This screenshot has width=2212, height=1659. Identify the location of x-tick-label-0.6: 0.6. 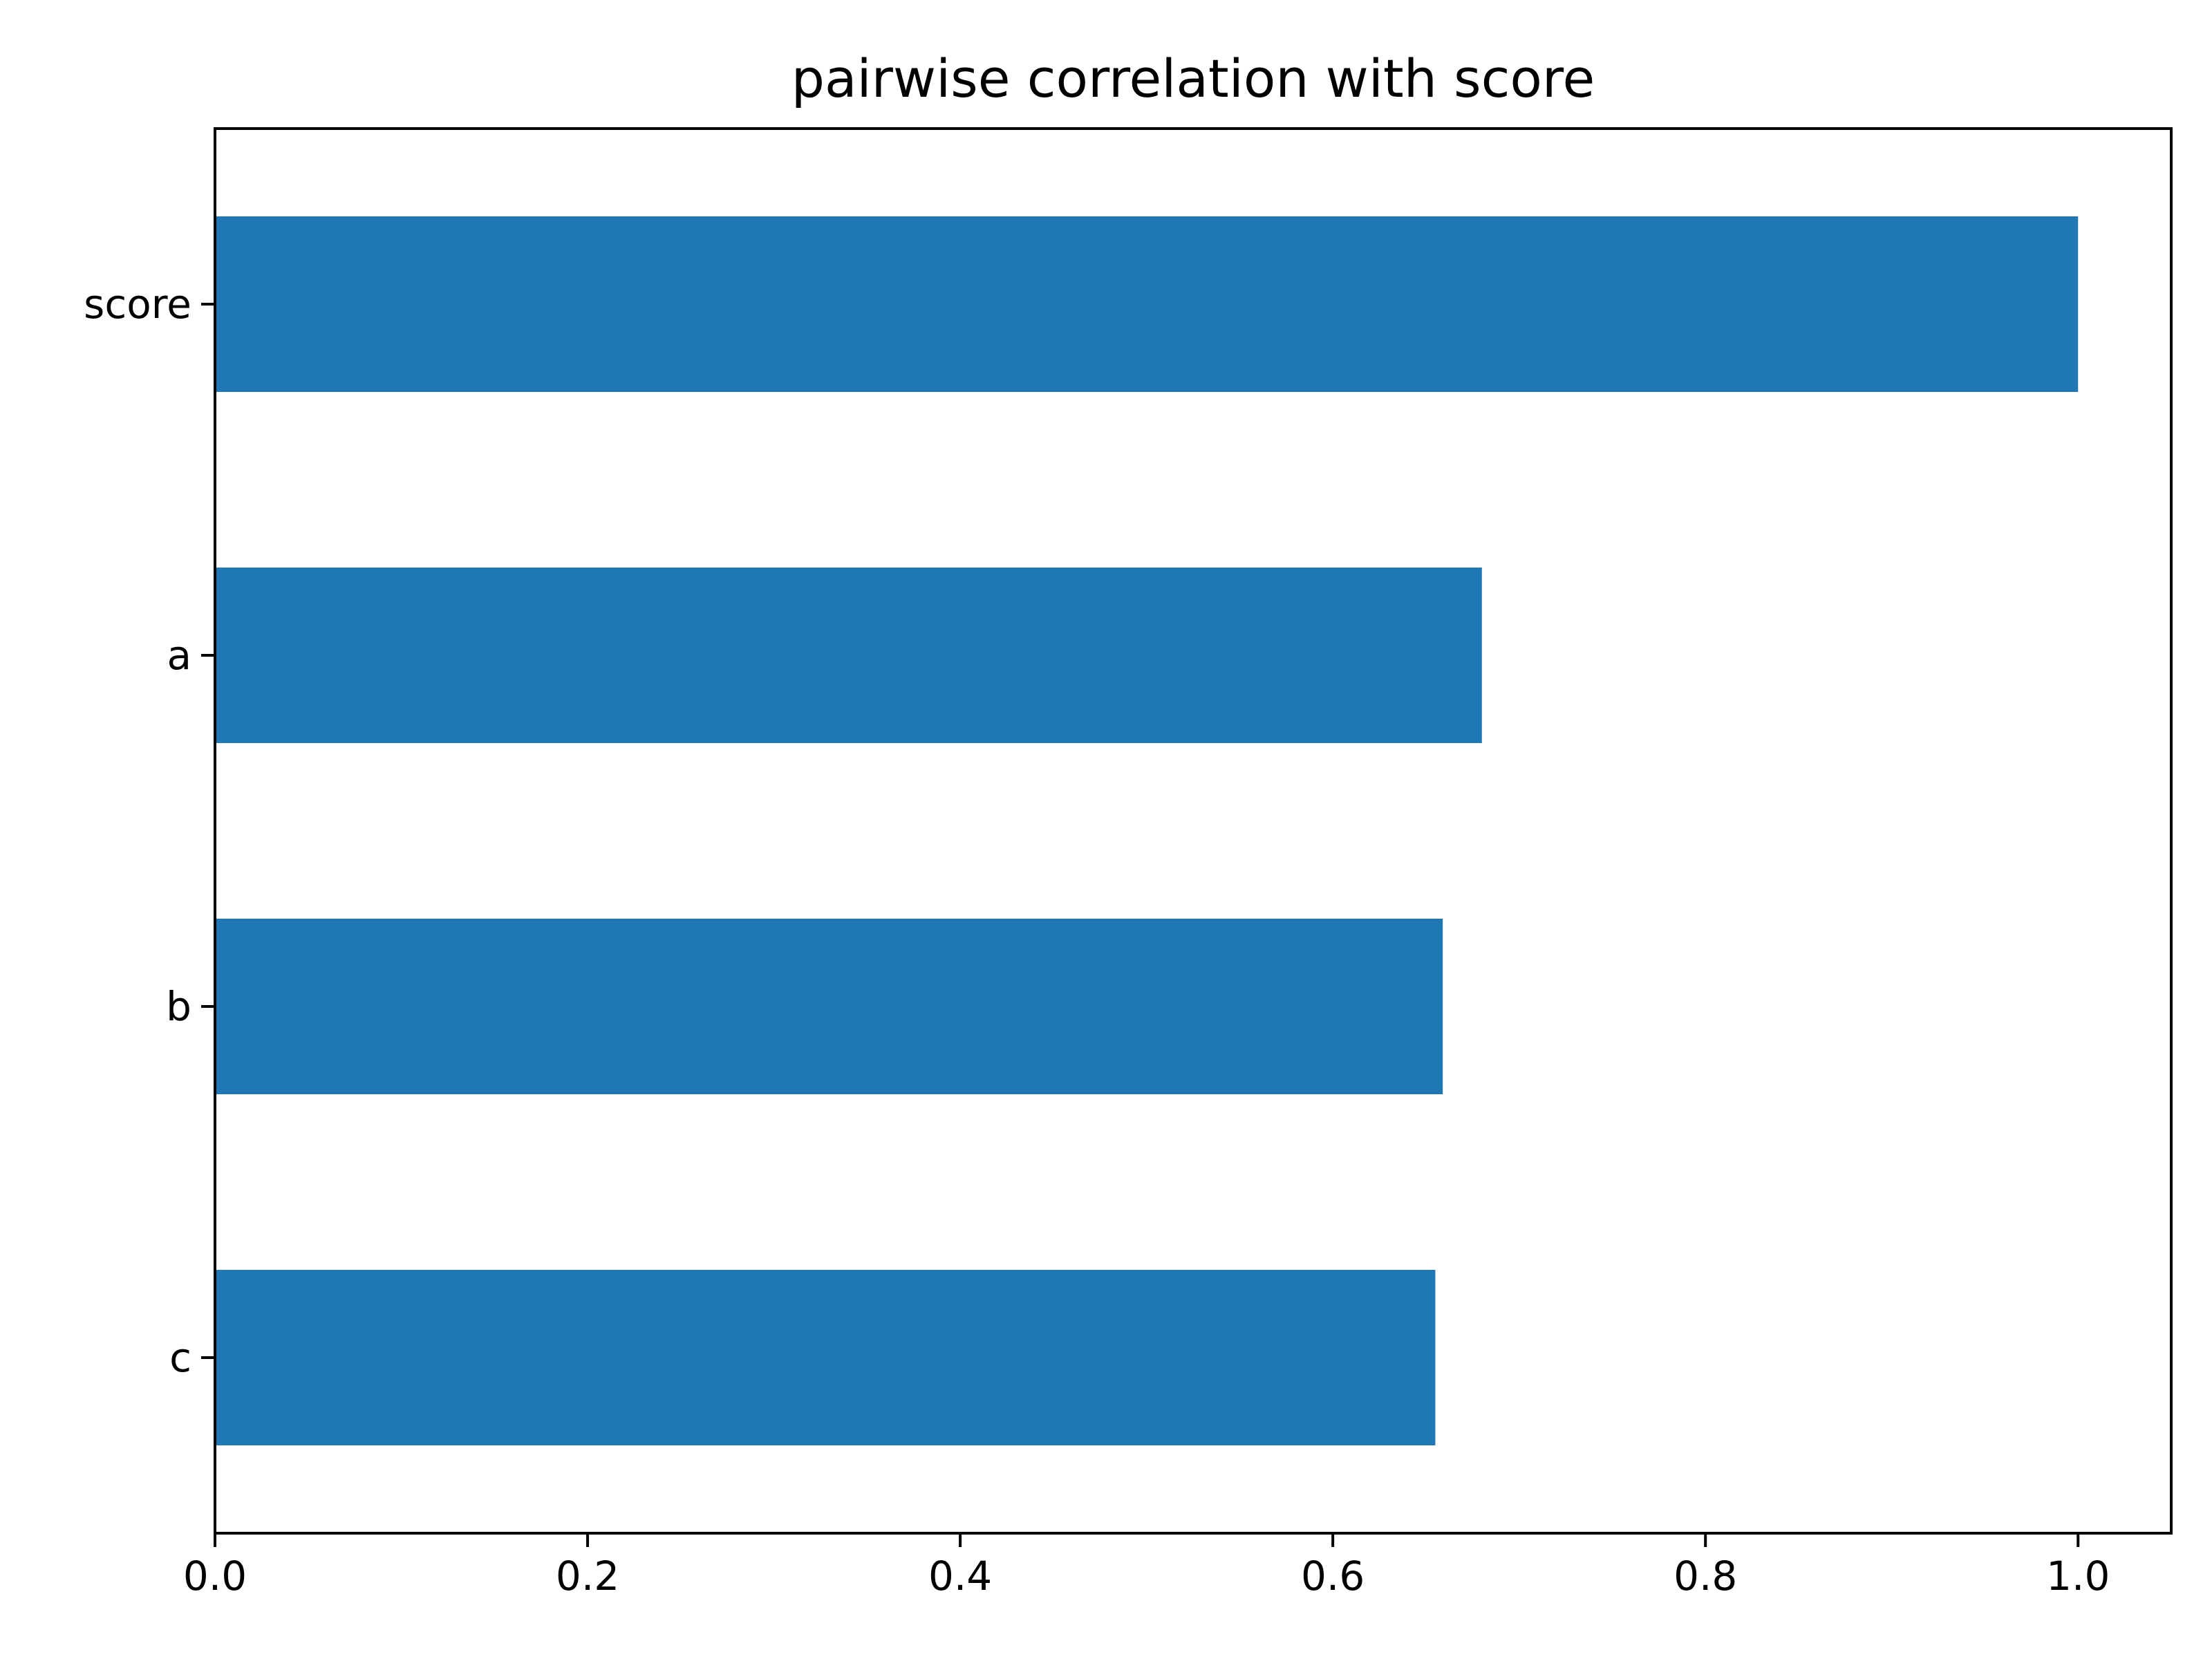
(1333, 1577).